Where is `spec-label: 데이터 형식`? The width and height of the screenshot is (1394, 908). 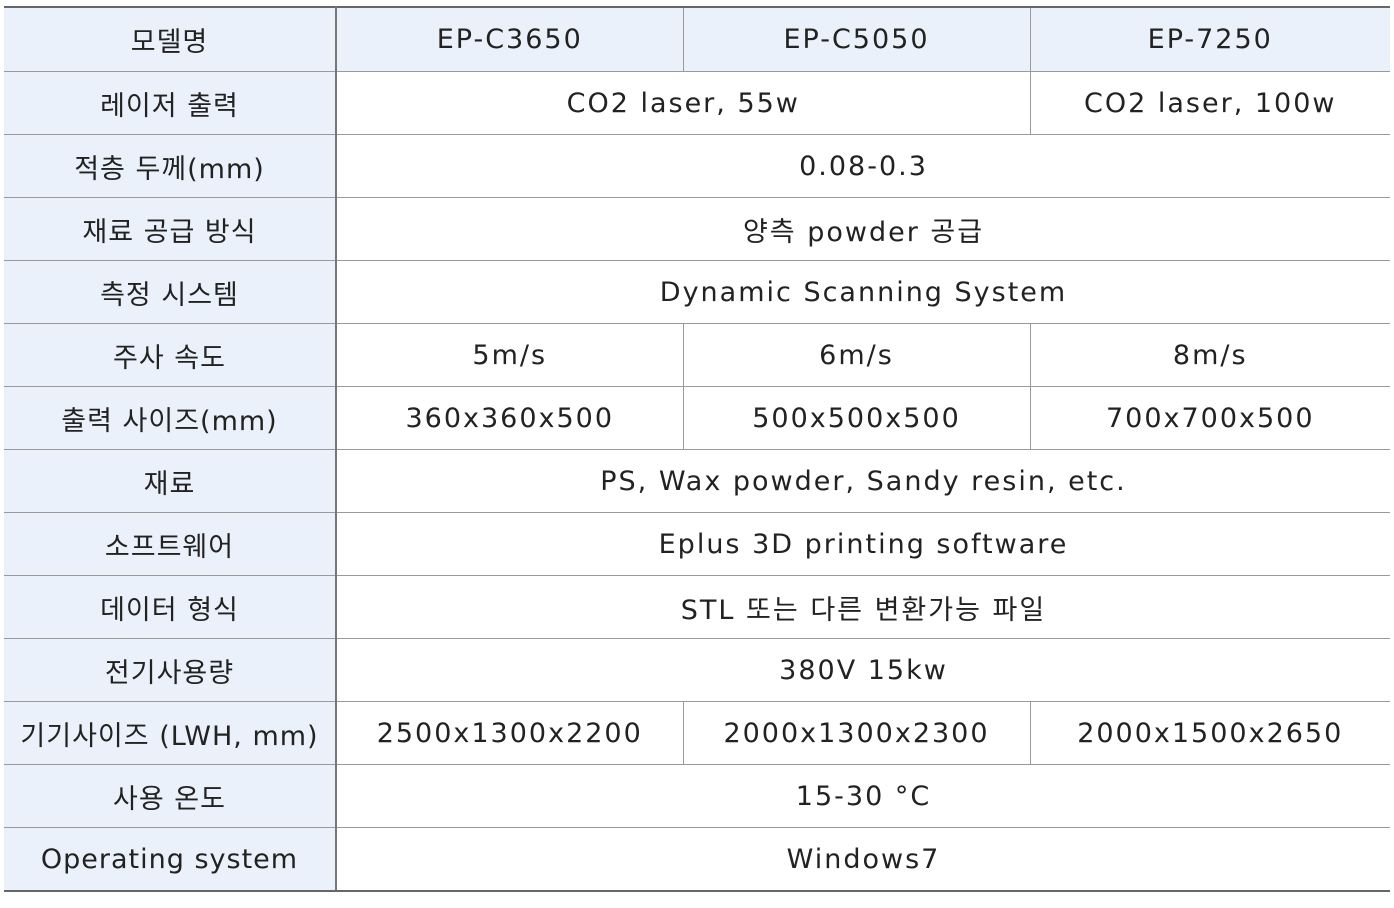 spec-label: 데이터 형식 is located at coordinates (170, 607).